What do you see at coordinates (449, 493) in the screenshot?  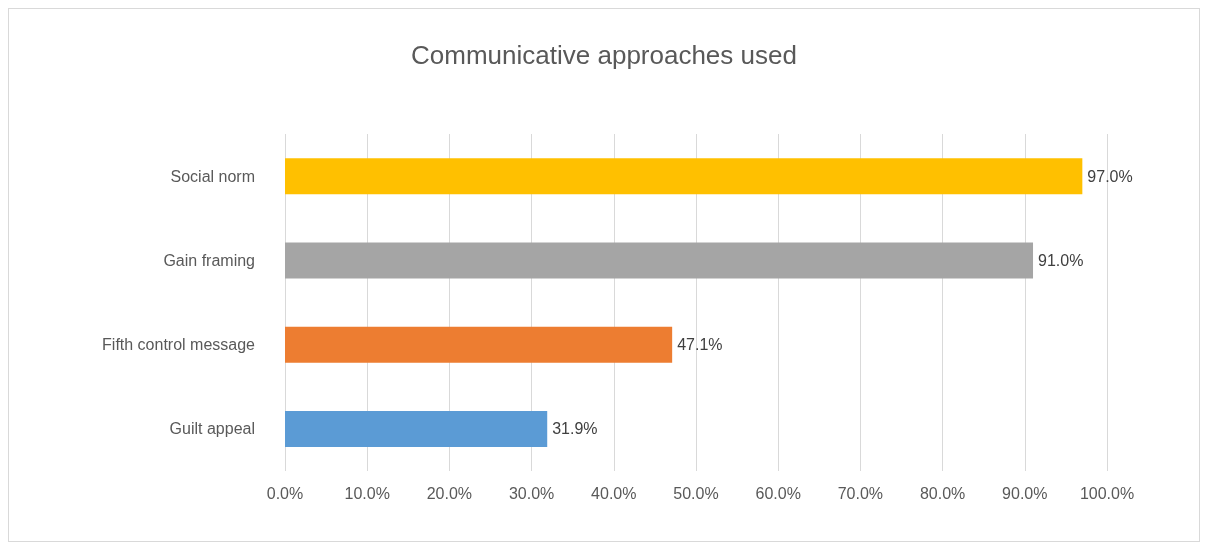 I see `x-tick-label: 20.0%` at bounding box center [449, 493].